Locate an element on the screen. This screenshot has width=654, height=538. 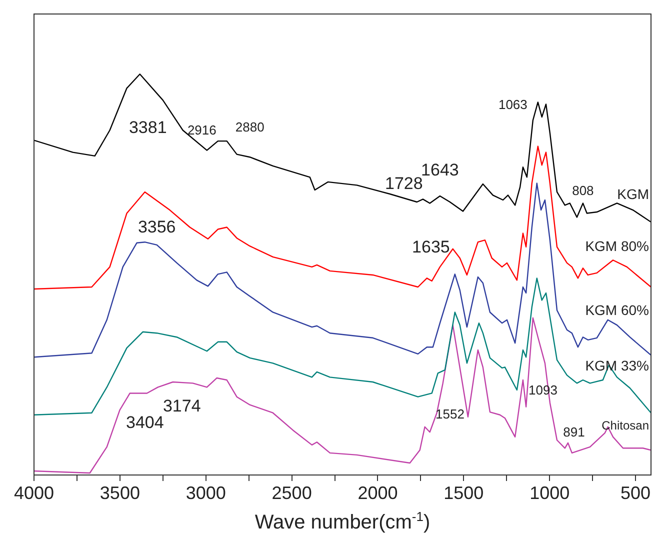
annotation: 3174 is located at coordinates (181, 406).